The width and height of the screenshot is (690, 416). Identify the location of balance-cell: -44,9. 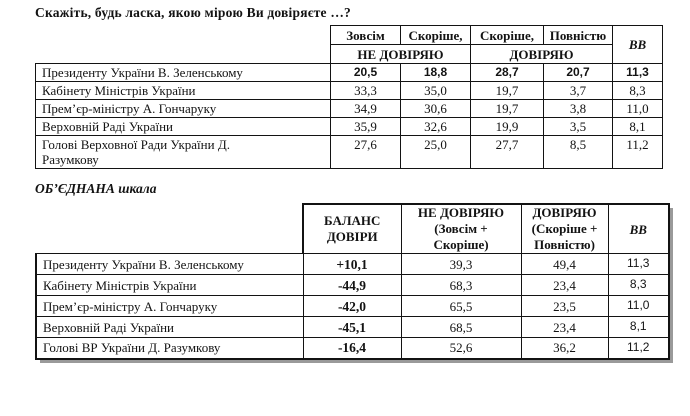
(352, 285).